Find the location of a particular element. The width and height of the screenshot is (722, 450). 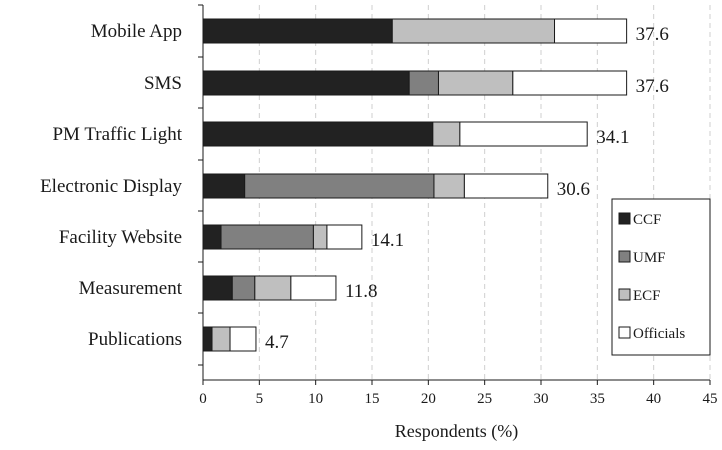

total-value-label: 30.6 is located at coordinates (573, 189).